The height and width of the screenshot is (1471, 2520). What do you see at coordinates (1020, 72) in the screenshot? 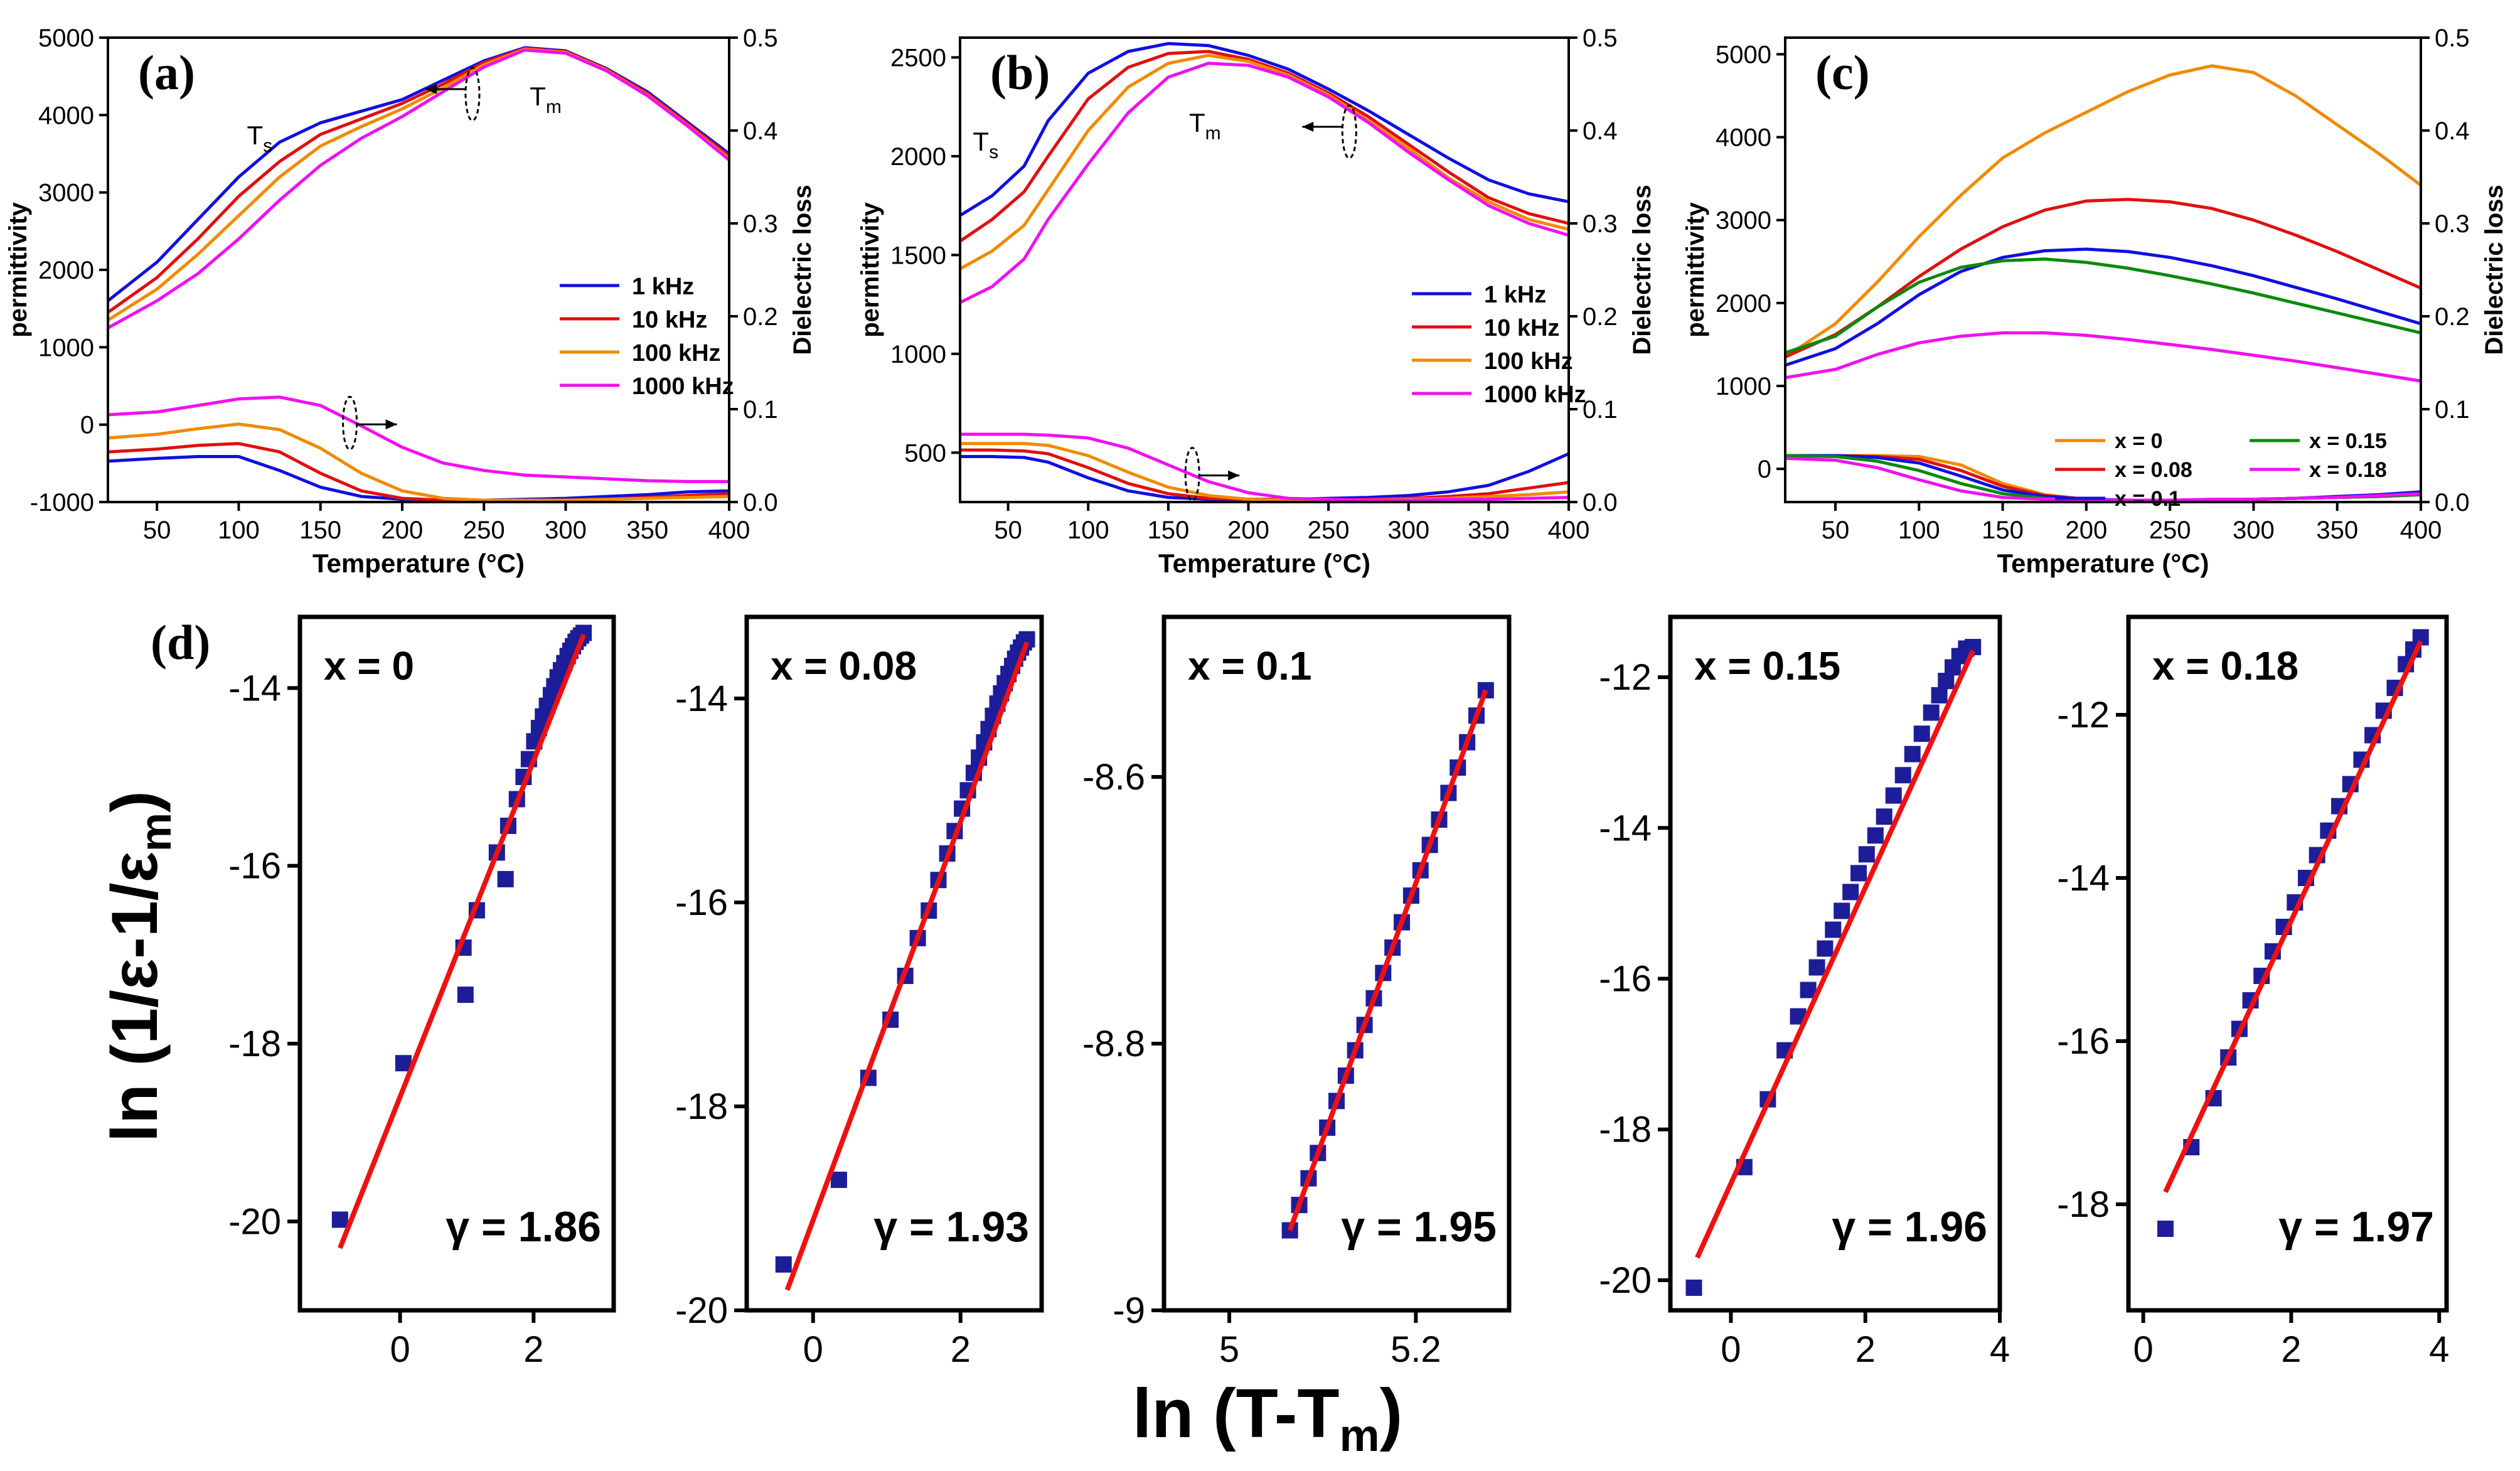
I see `panel-label: (b)` at bounding box center [1020, 72].